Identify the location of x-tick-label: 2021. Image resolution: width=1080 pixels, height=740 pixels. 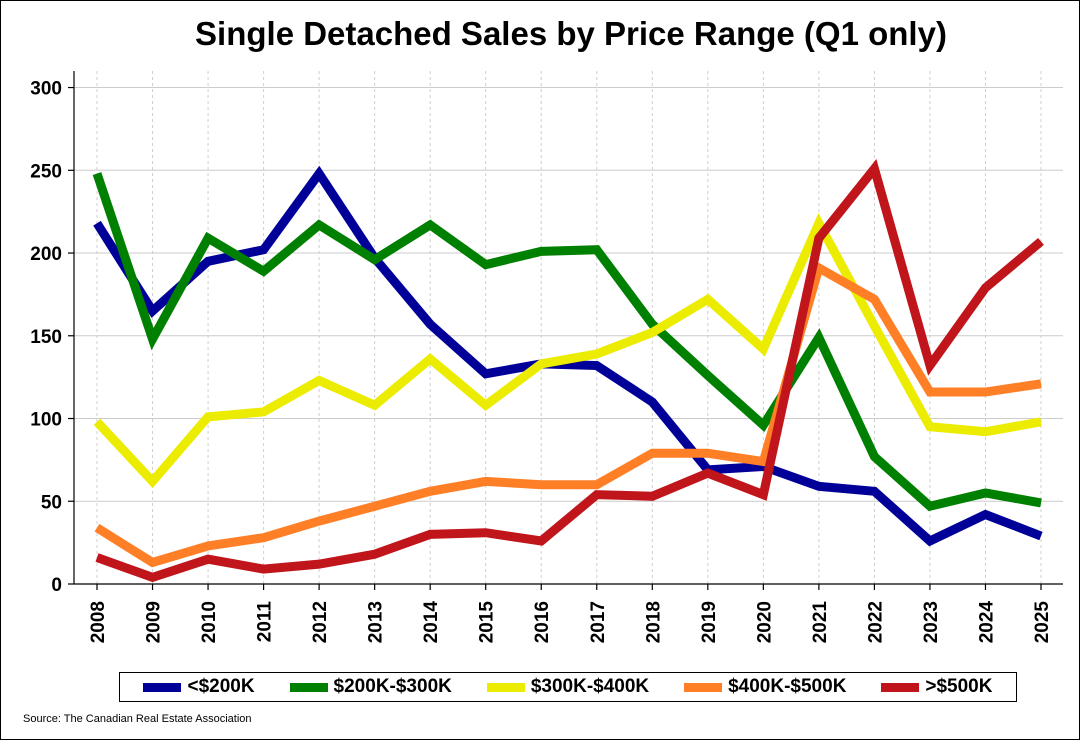
(820, 622).